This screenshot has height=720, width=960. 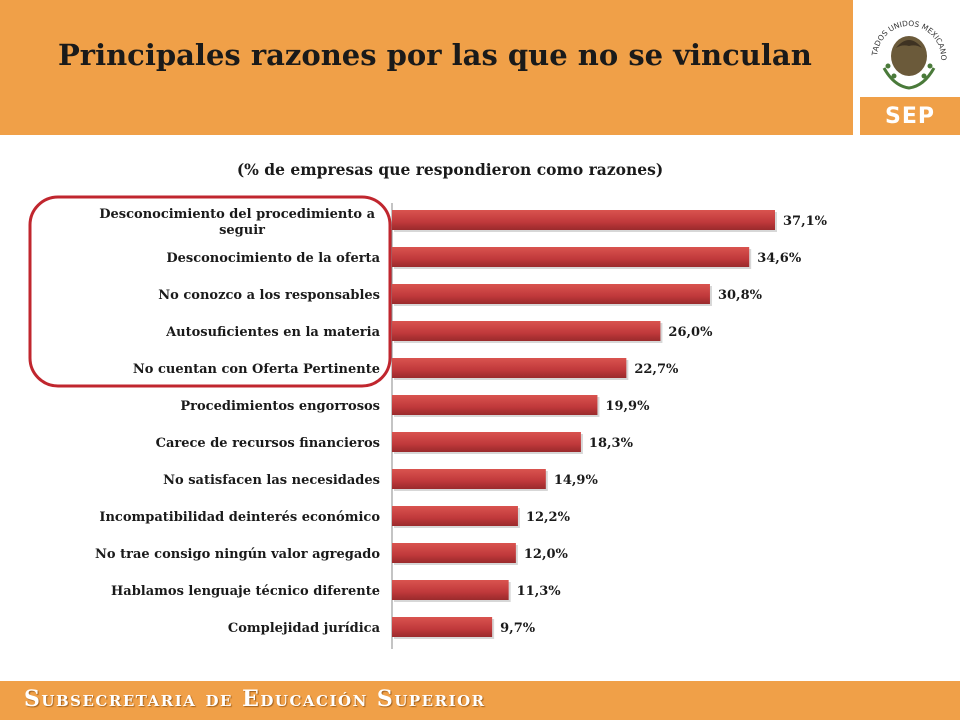 What do you see at coordinates (518, 628) in the screenshot?
I see `value-label: 9,7%` at bounding box center [518, 628].